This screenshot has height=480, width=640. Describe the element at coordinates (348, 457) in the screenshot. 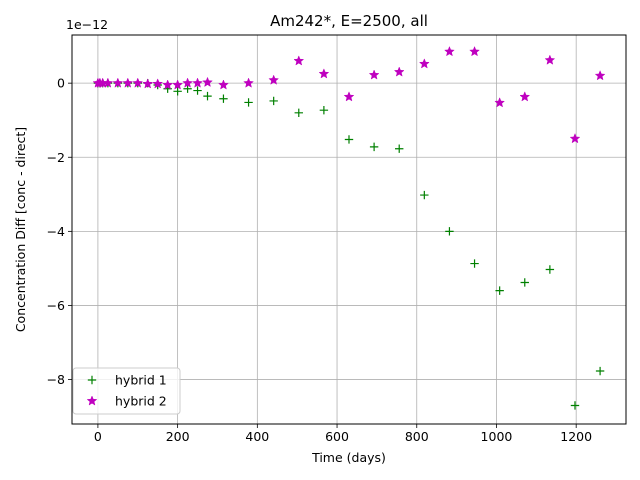

I see `x-axis-title: Time (days)` at that location.